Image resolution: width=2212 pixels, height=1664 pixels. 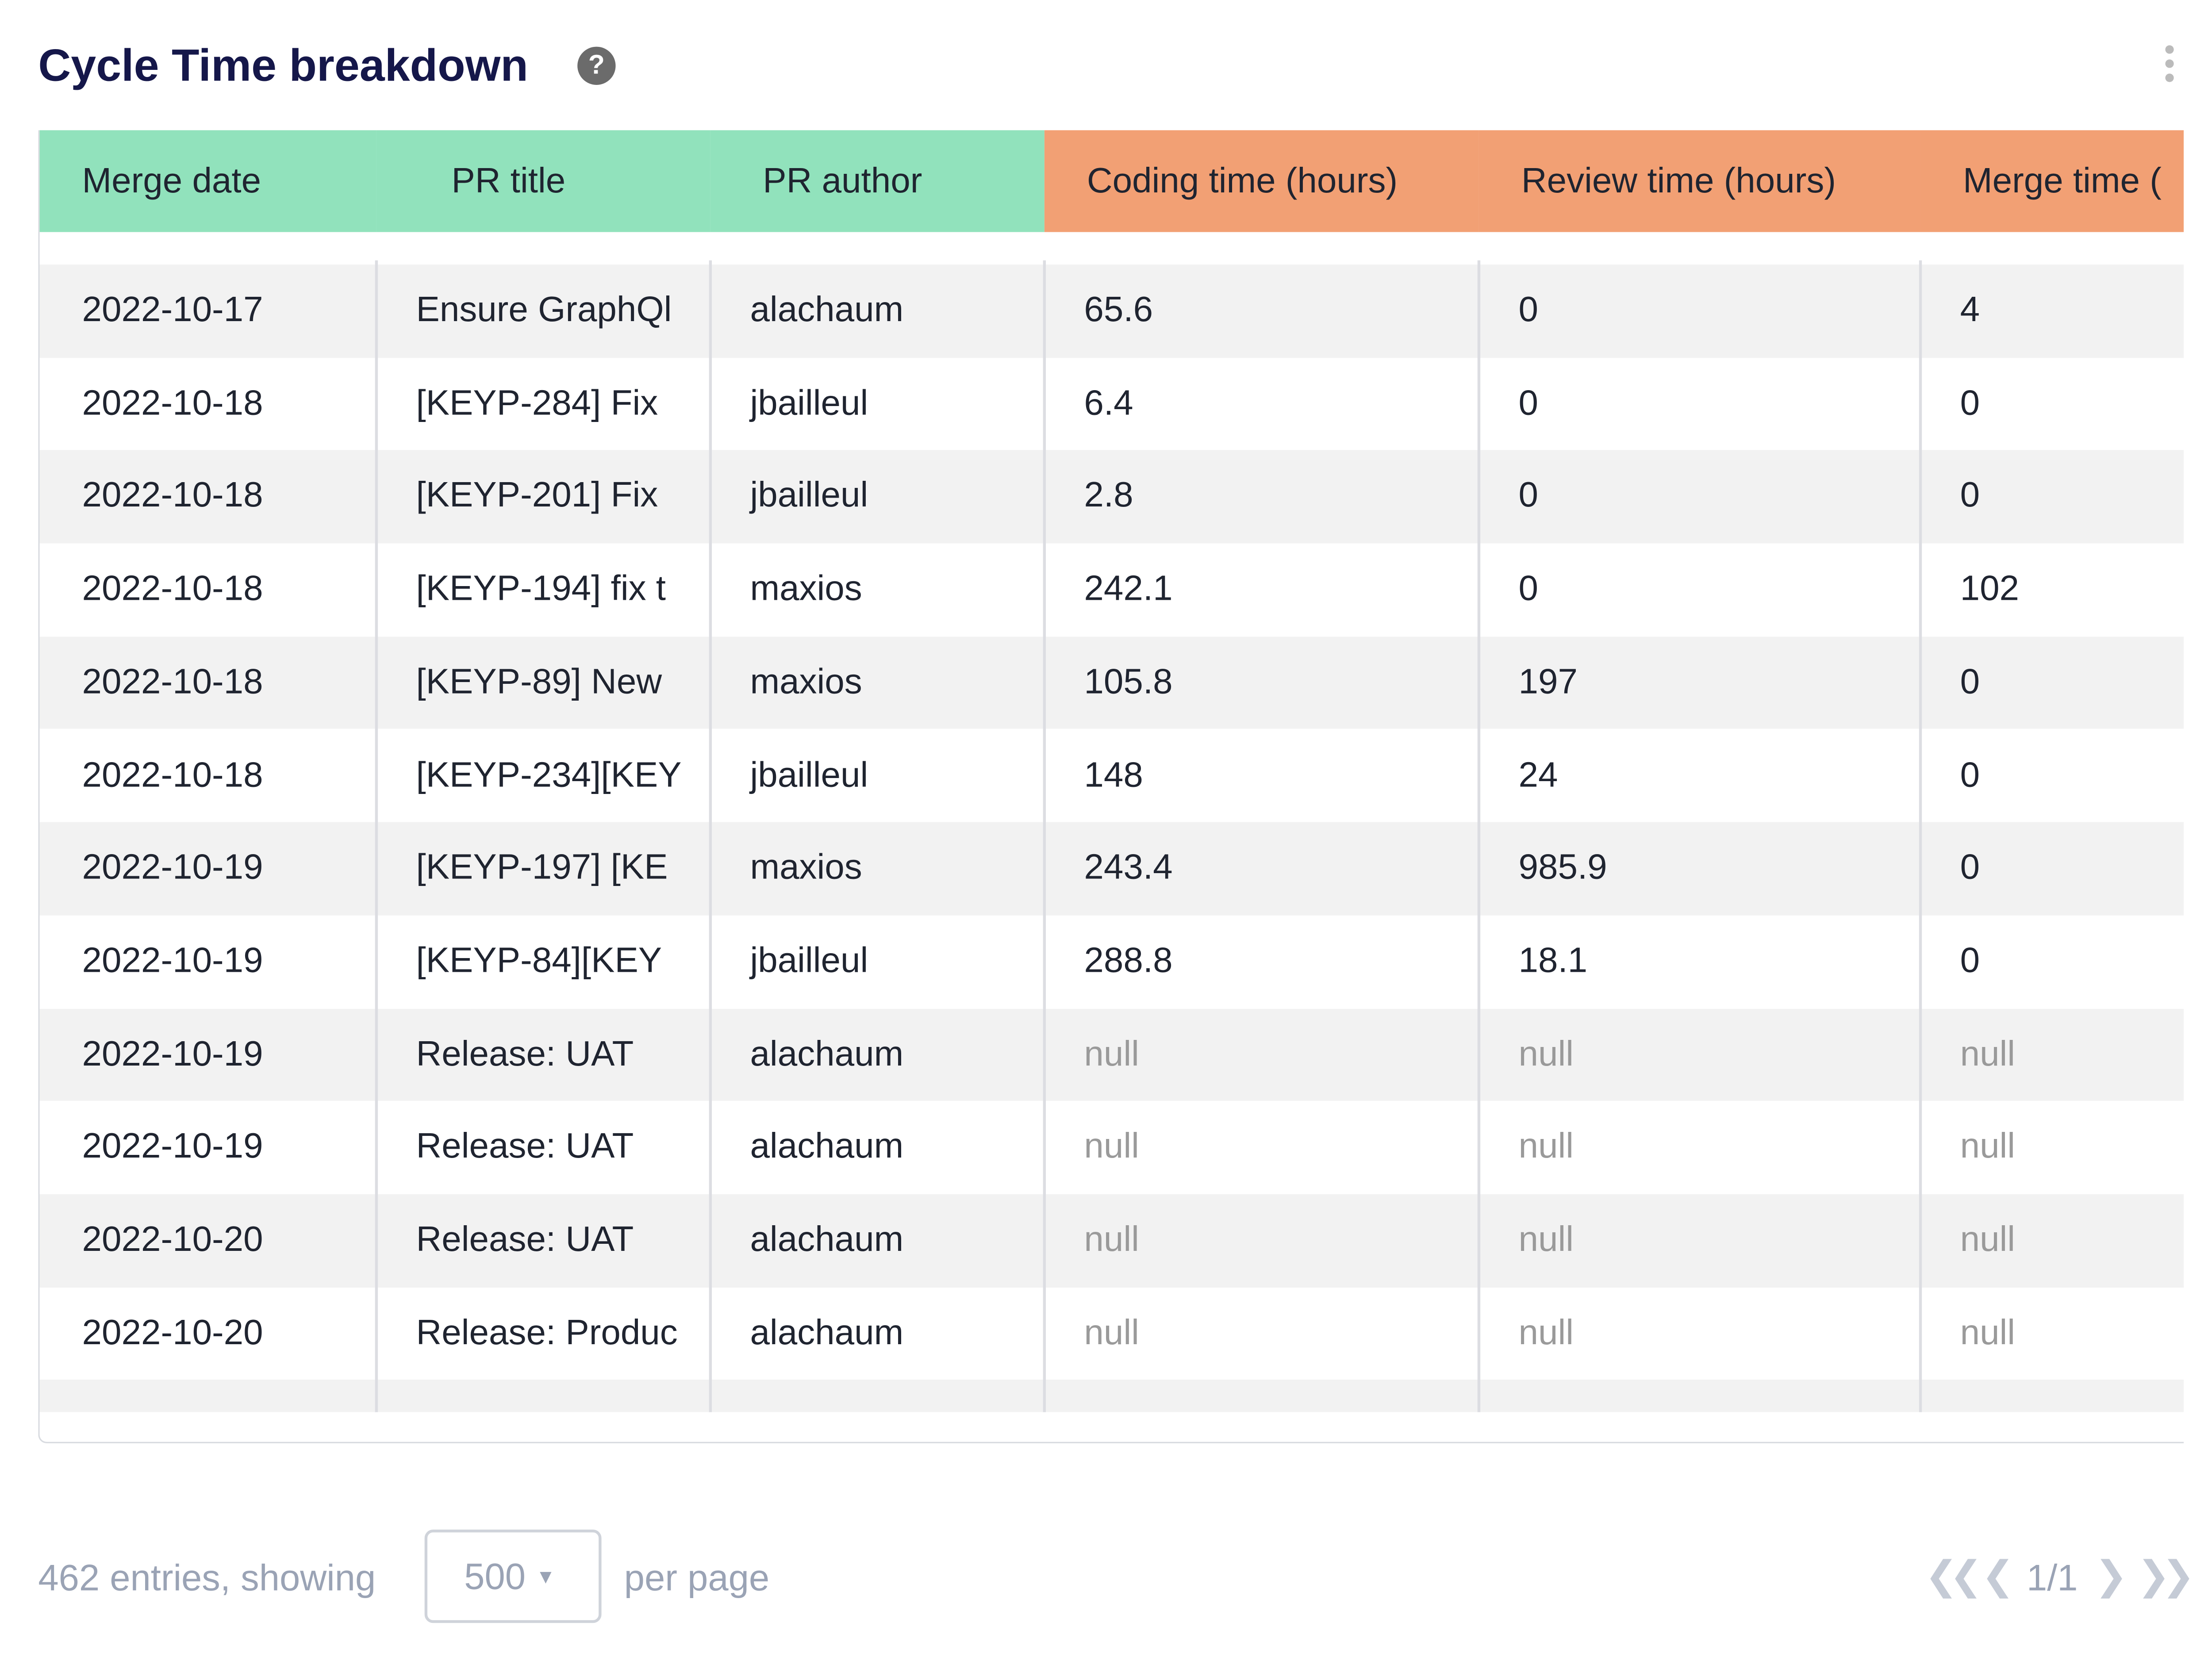 I want to click on menu-button, so click(x=2171, y=66).